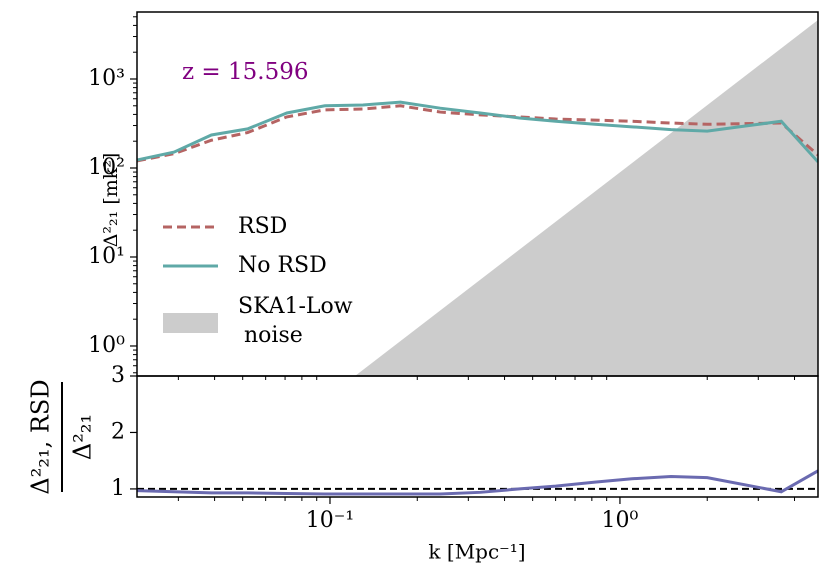 The image size is (830, 582). What do you see at coordinates (62, 436) in the screenshot?
I see `y-axis-label-2: Δ²₂₁, RSD Δ²₂₁` at bounding box center [62, 436].